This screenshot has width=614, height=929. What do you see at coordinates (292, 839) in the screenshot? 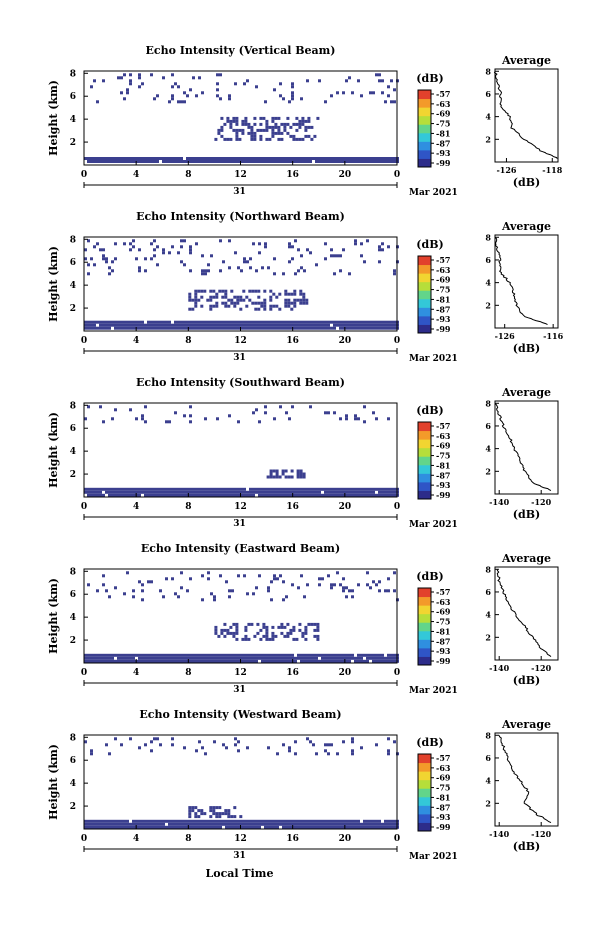
I see `x-tick-label: 16` at bounding box center [292, 839].